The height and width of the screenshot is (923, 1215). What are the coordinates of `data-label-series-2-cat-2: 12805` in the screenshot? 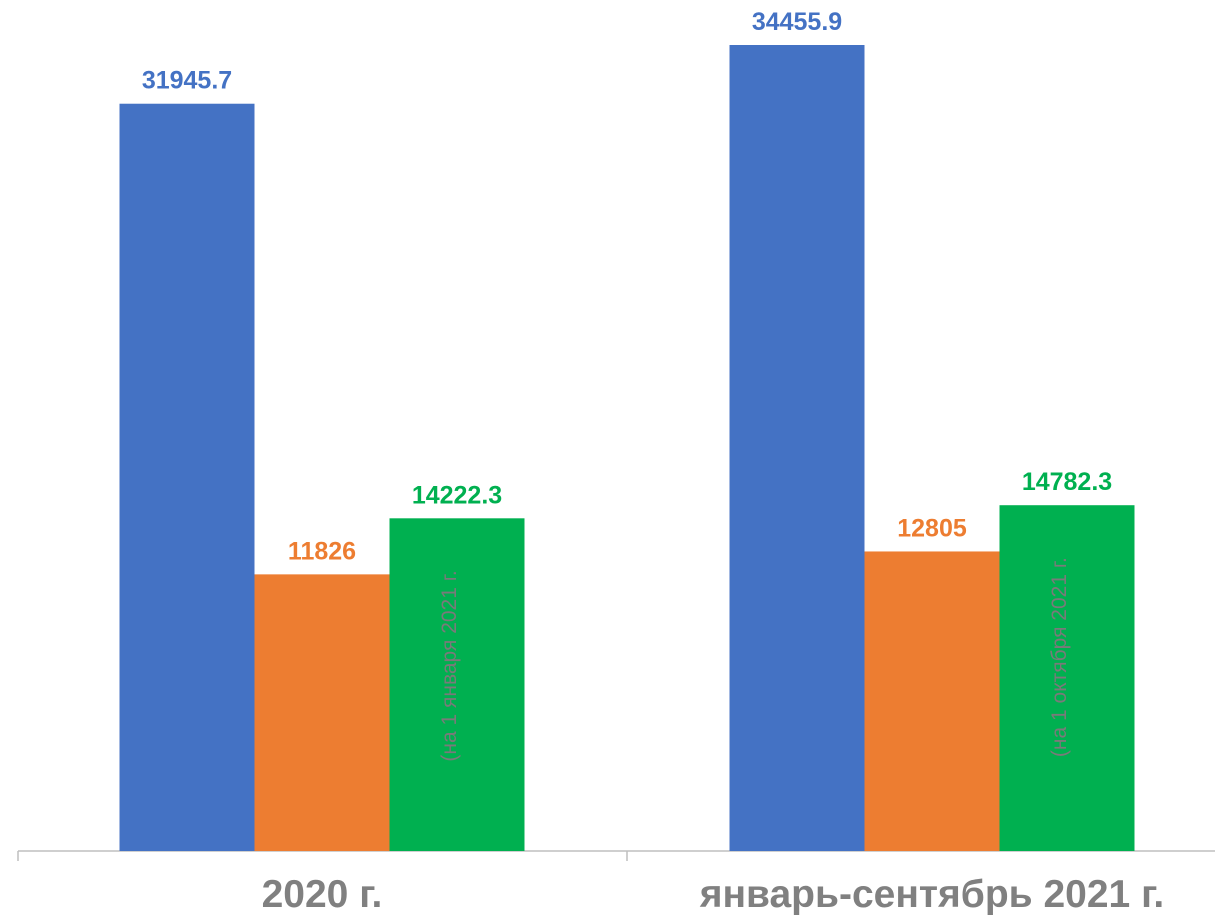 It's located at (932, 528).